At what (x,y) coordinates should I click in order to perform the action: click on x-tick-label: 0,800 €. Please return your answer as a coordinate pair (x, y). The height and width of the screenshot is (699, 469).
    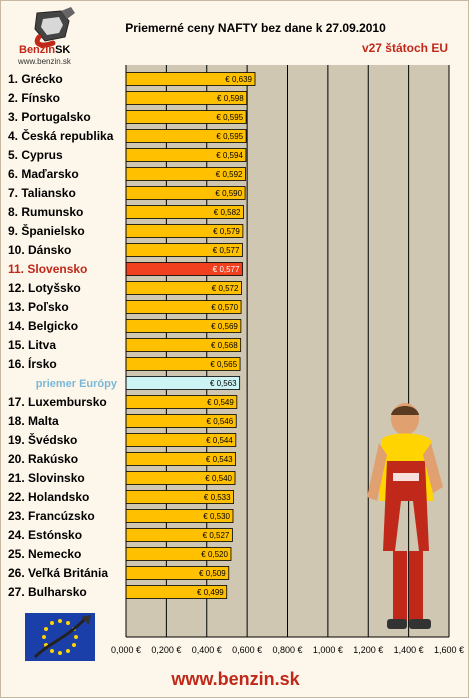
    Looking at the image, I should click on (287, 650).